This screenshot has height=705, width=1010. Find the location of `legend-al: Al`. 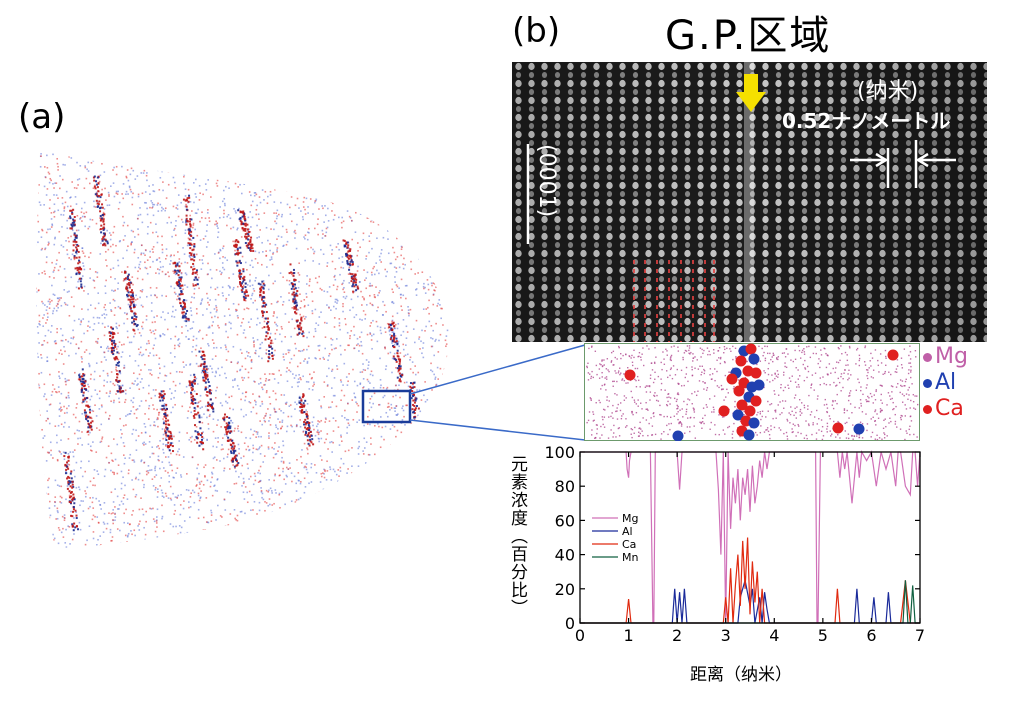

legend-al: Al is located at coordinates (945, 383).